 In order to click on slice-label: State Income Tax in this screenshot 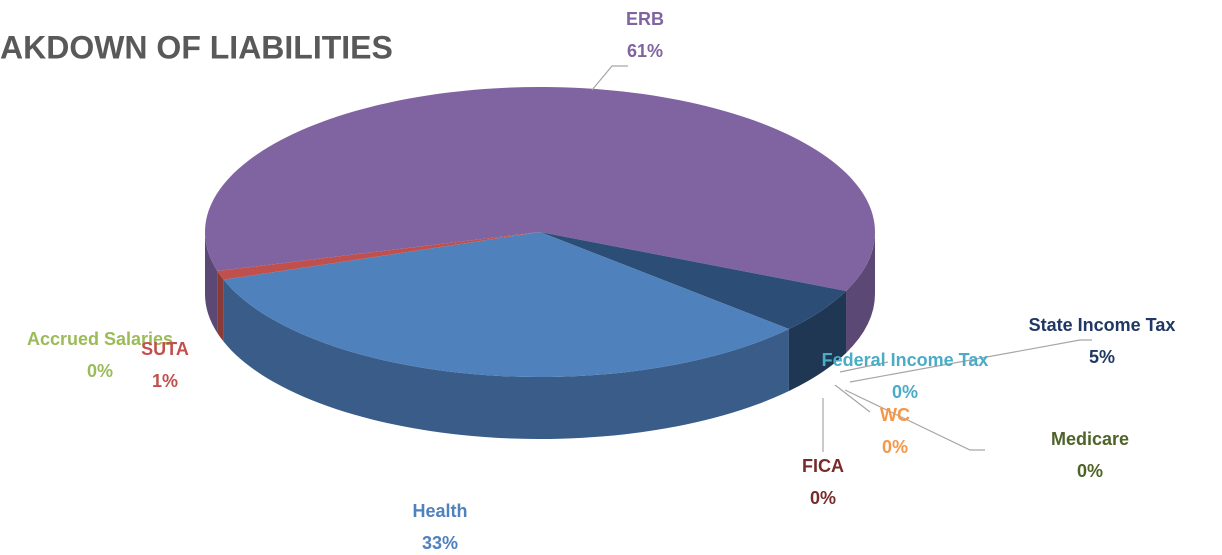, I will do `click(1102, 325)`.